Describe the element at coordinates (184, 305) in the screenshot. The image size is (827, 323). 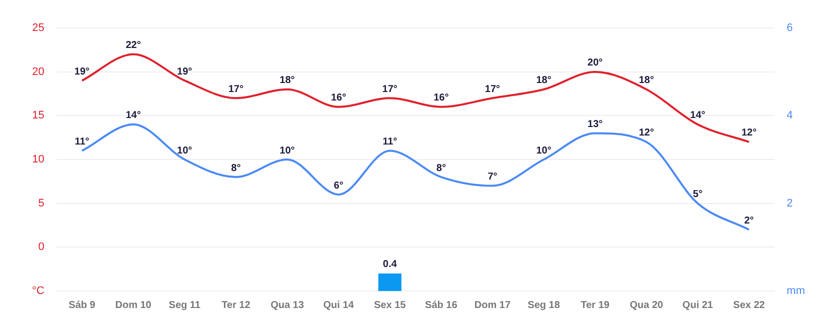
I see `x-tick-label: Seg 11` at that location.